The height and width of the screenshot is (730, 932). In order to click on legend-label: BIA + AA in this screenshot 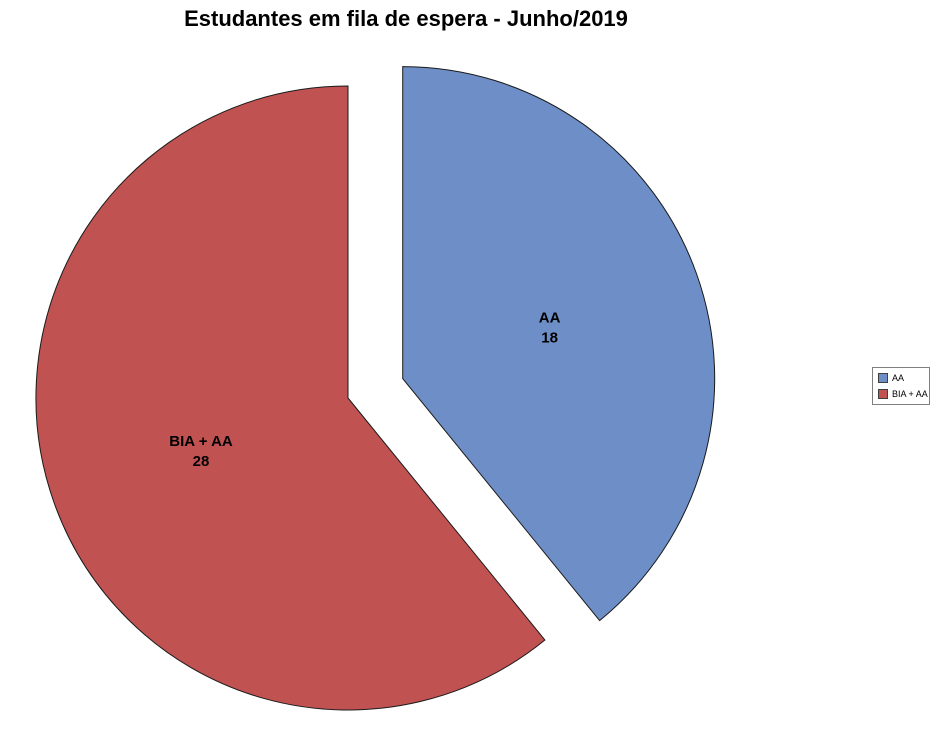, I will do `click(910, 394)`.